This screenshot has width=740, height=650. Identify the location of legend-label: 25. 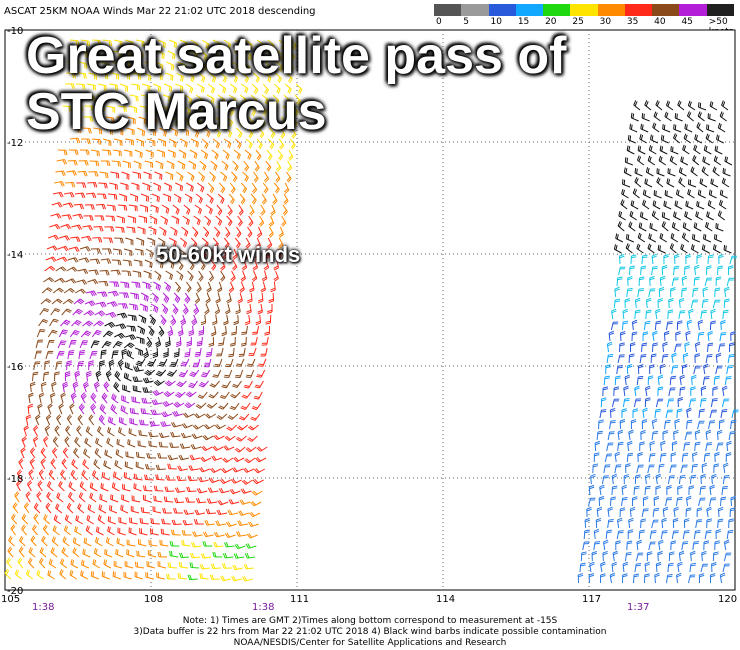
(578, 22).